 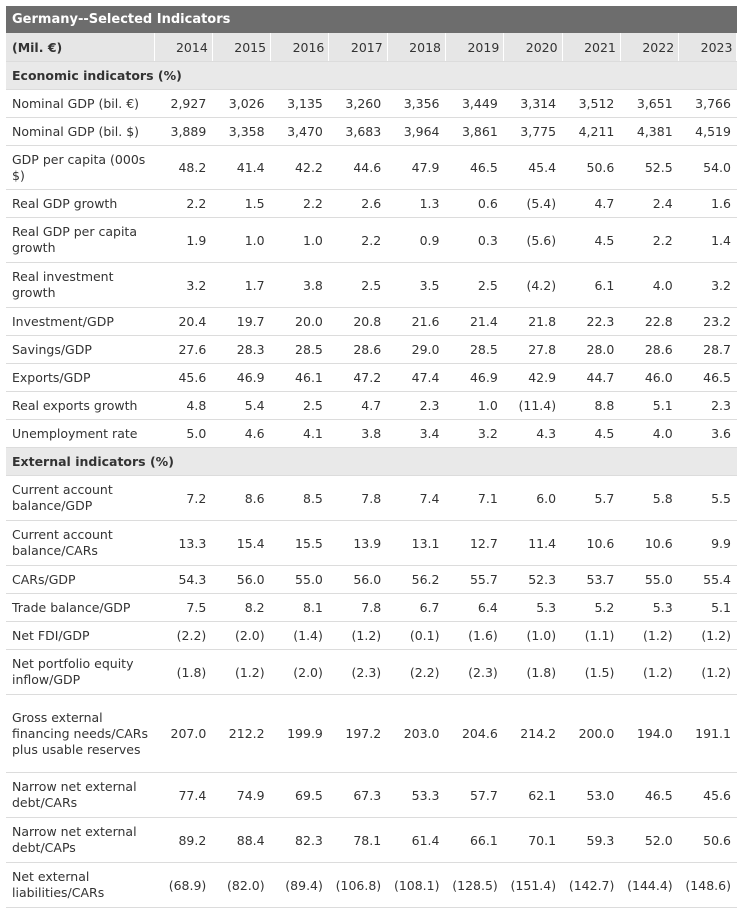 I want to click on cell-value: 12.7, so click(x=474, y=543).